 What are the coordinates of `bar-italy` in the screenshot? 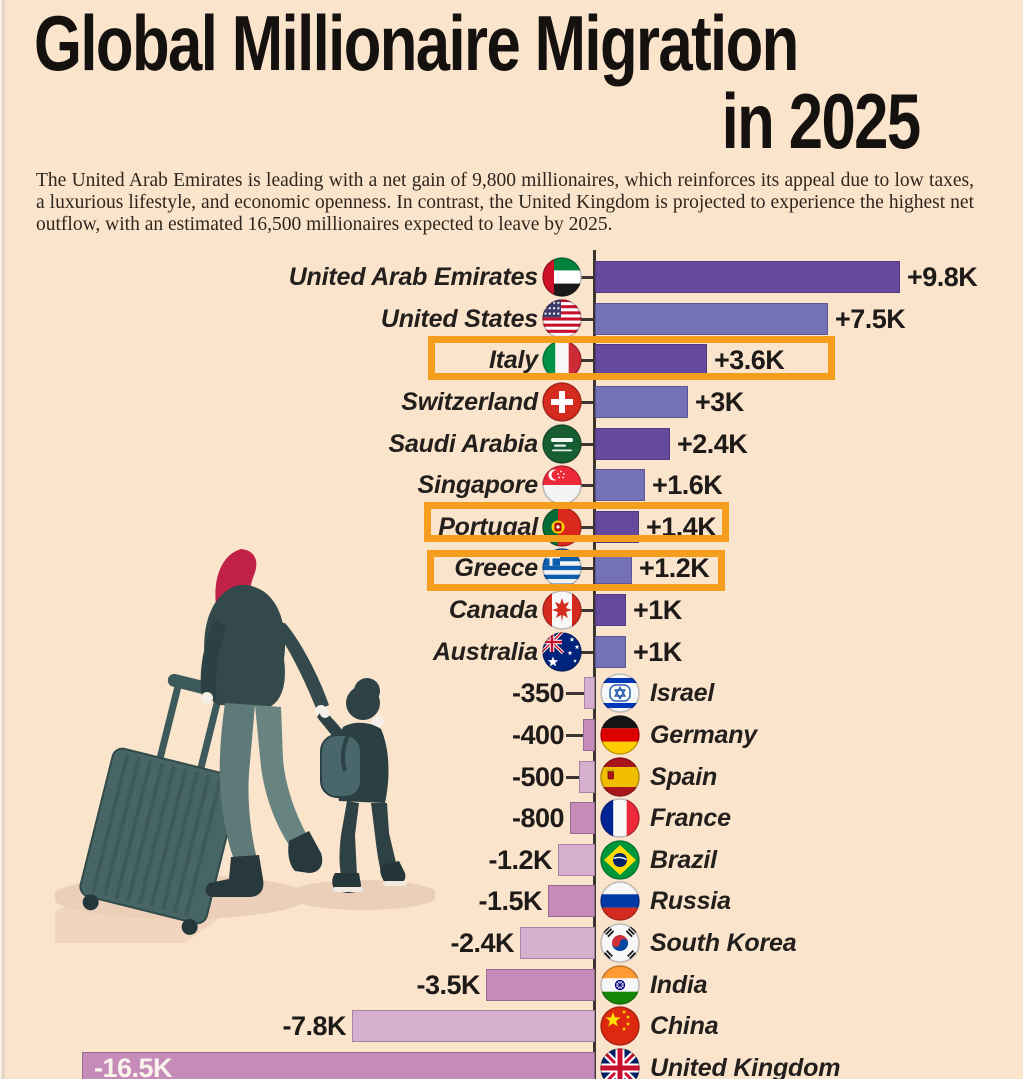 It's located at (651, 360).